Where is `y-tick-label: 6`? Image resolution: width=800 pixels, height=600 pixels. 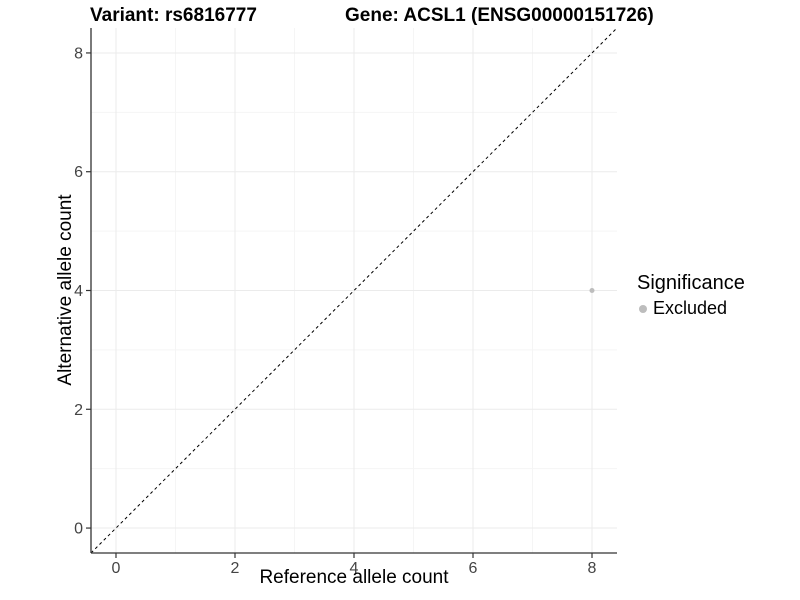 y-tick-label: 6 is located at coordinates (78, 172).